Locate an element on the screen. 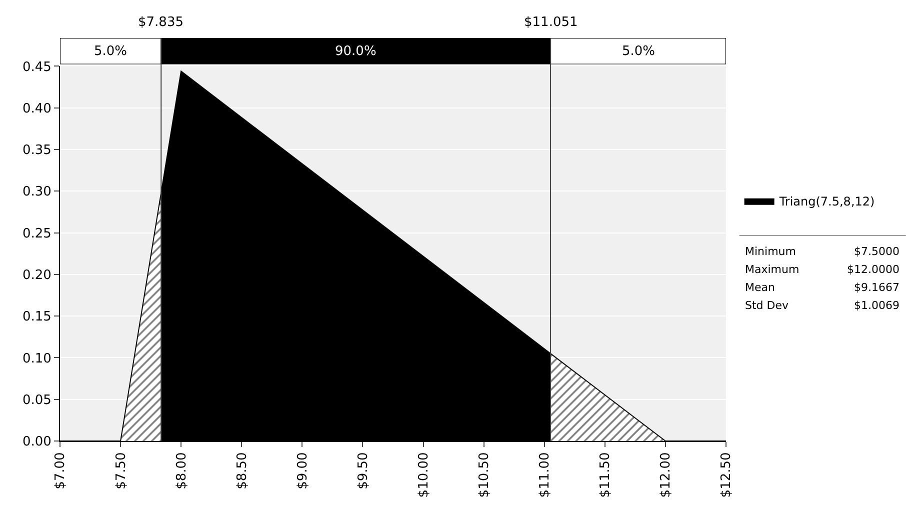 This screenshot has height=523, width=906. x-tick-label: $12.50 is located at coordinates (726, 475).